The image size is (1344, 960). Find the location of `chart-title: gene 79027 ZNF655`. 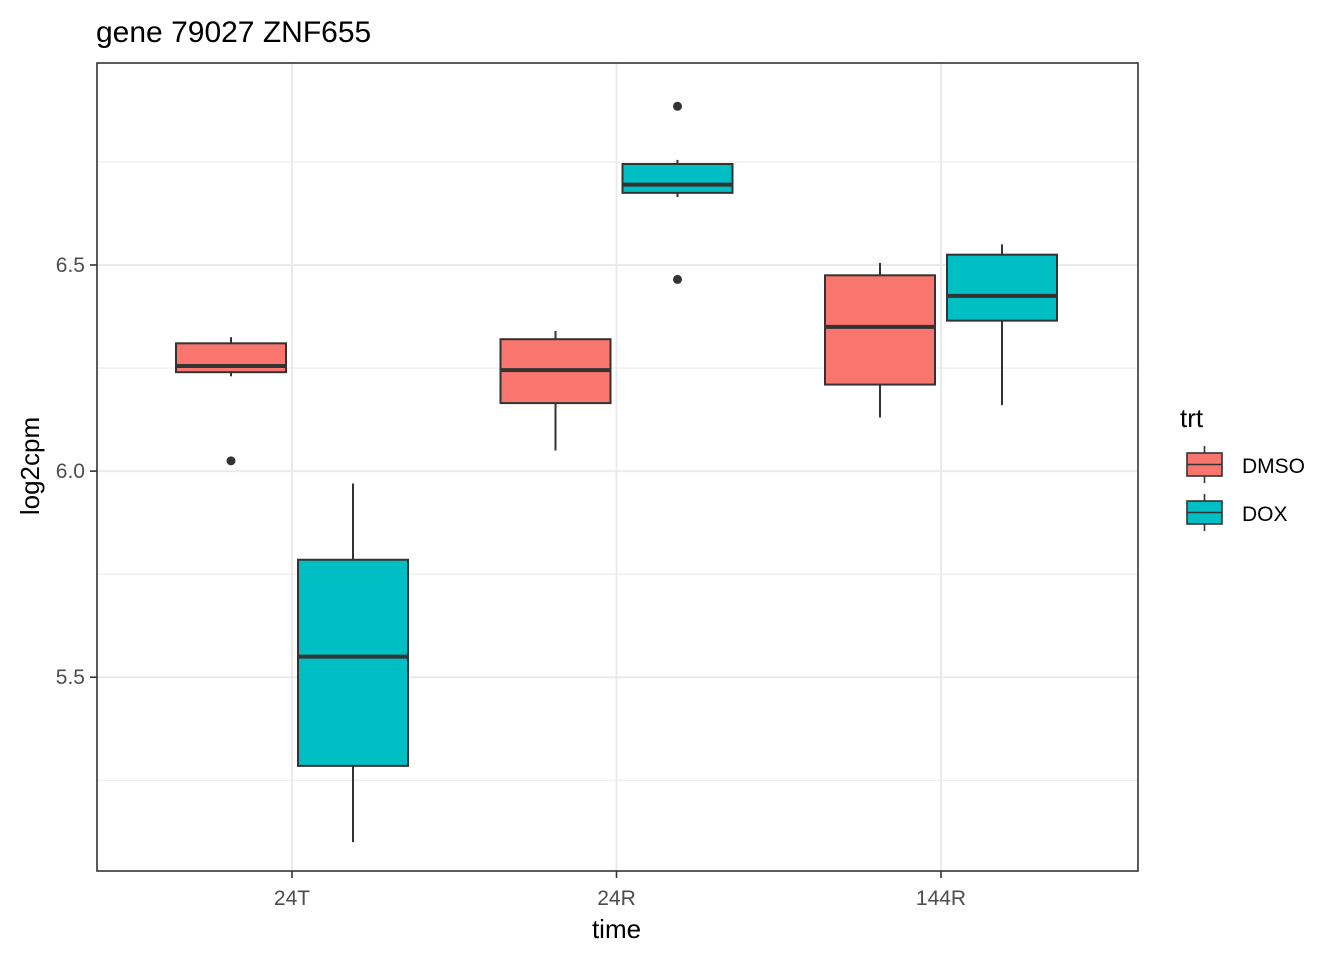

chart-title: gene 79027 ZNF655 is located at coordinates (233, 32).